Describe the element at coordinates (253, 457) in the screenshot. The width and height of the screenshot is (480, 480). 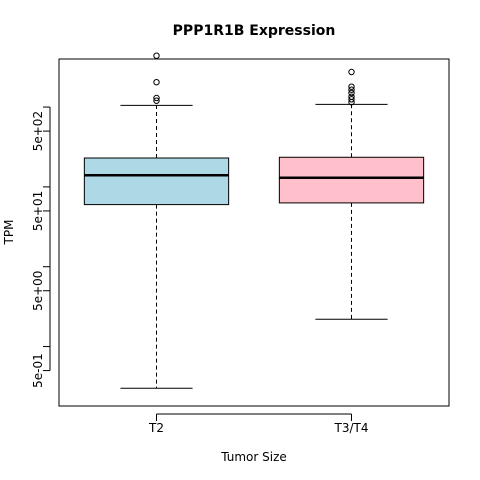
I see `x-axis-label: Tumor Size` at that location.